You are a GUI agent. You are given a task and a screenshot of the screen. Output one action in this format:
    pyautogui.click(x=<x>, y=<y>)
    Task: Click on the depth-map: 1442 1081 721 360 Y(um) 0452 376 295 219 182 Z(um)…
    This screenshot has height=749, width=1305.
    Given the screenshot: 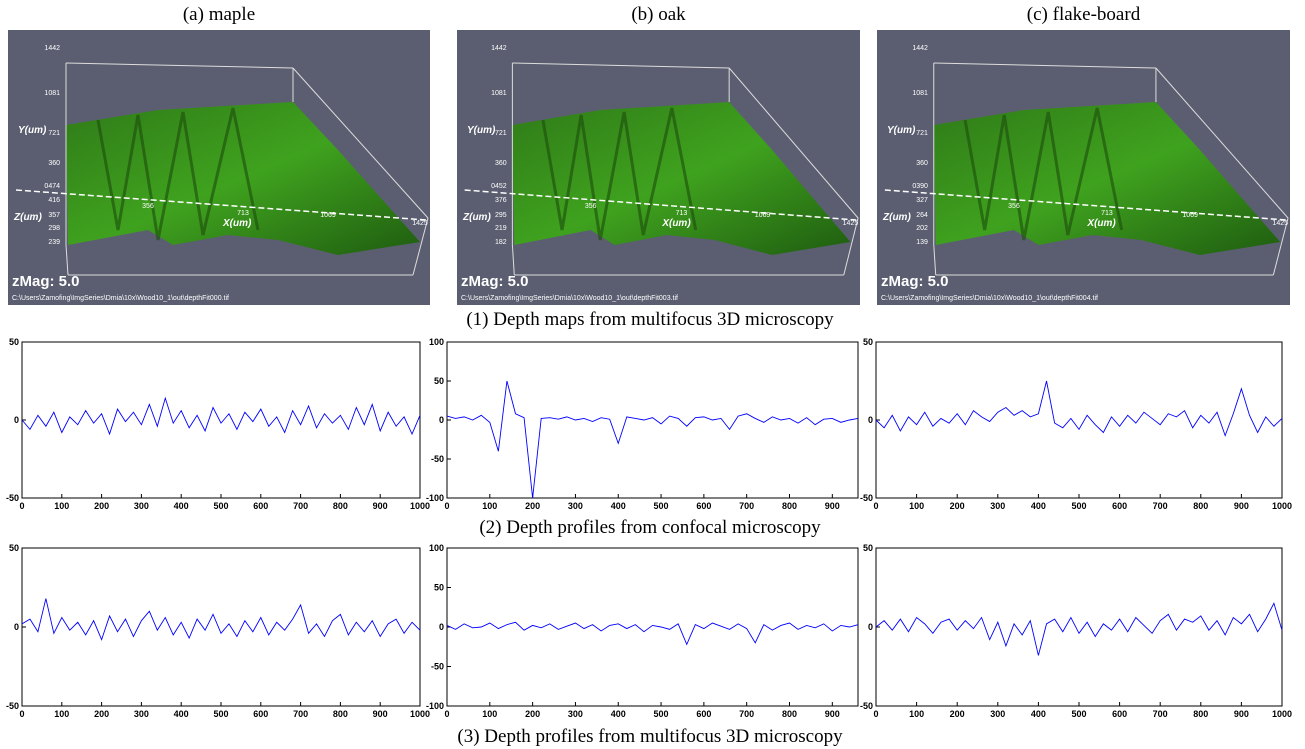 What is the action you would take?
    pyautogui.click(x=658, y=167)
    